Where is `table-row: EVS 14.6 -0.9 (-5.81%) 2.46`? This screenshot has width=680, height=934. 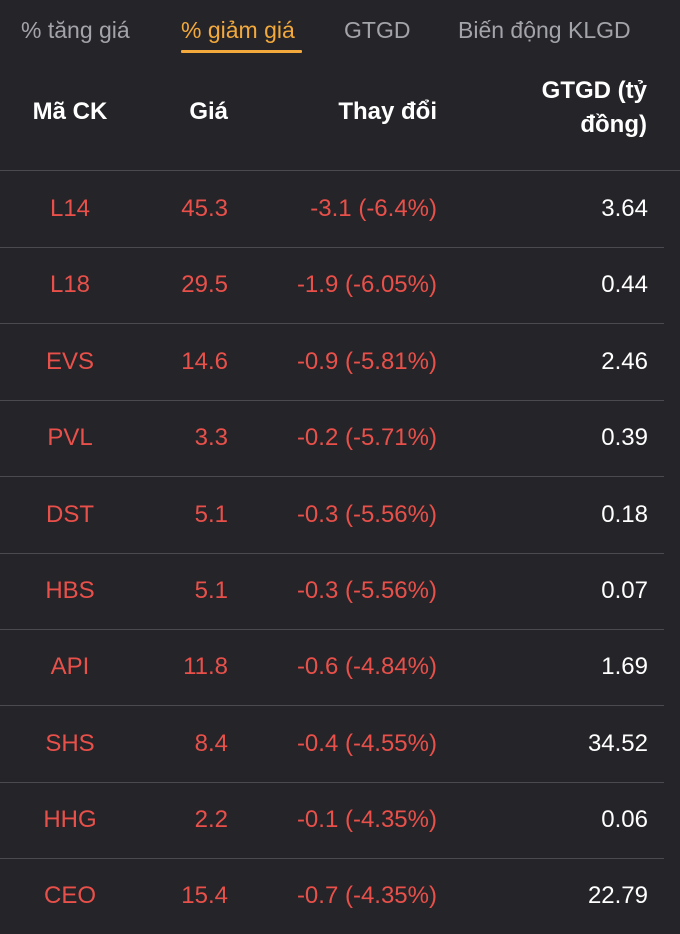
table-row: EVS 14.6 -0.9 (-5.81%) 2.46 is located at coordinates (332, 362).